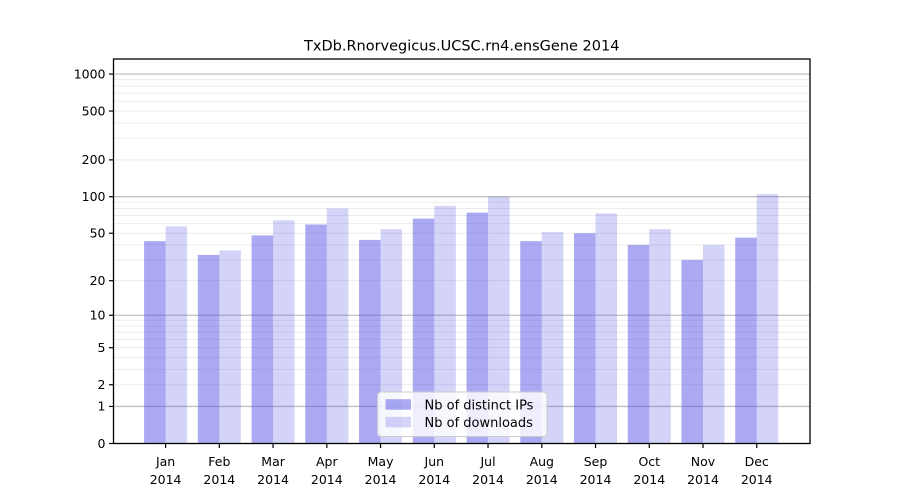  What do you see at coordinates (703, 461) in the screenshot?
I see `x-tick-label-month: Nov` at bounding box center [703, 461].